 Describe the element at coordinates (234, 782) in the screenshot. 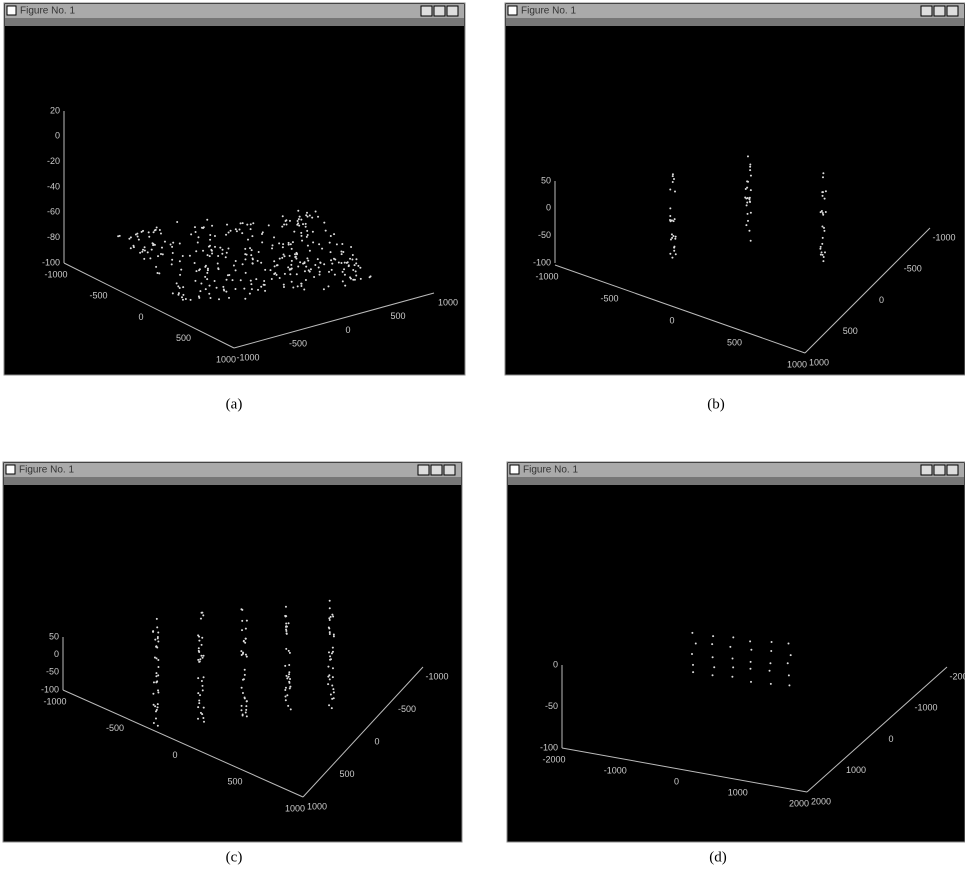

I see `x-tick-label: 500` at that location.